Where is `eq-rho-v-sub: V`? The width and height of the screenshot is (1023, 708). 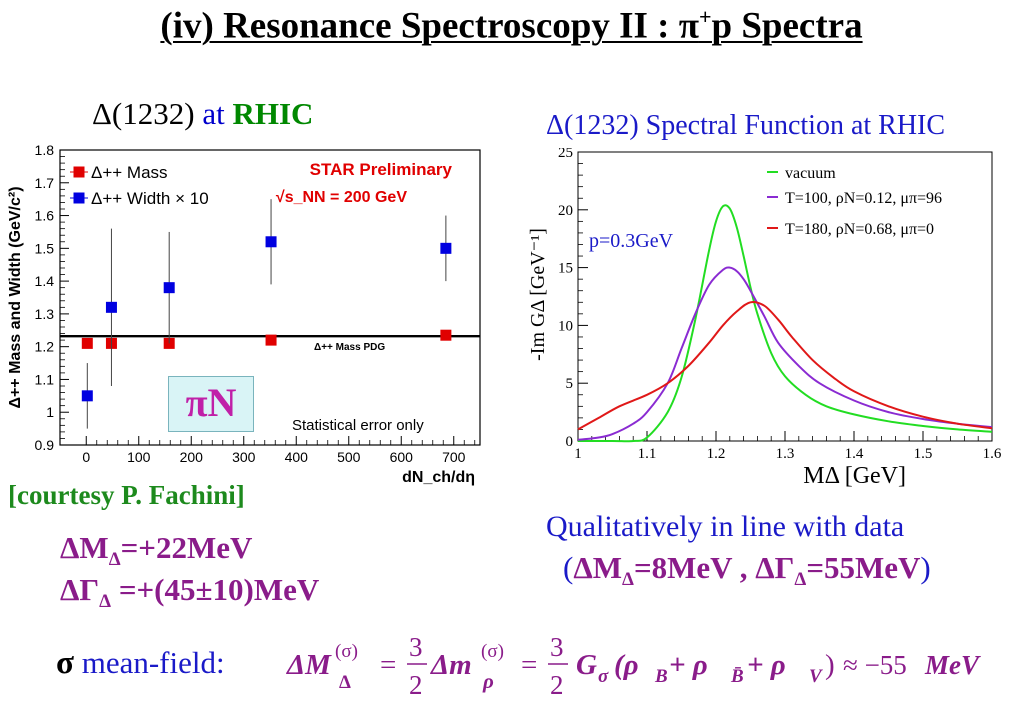 eq-rho-v-sub: V is located at coordinates (816, 676).